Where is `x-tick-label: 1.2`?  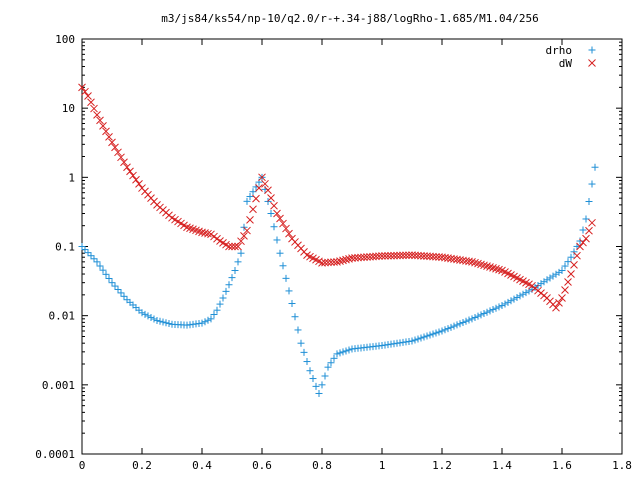
x-tick-label: 1.2 is located at coordinates (442, 465).